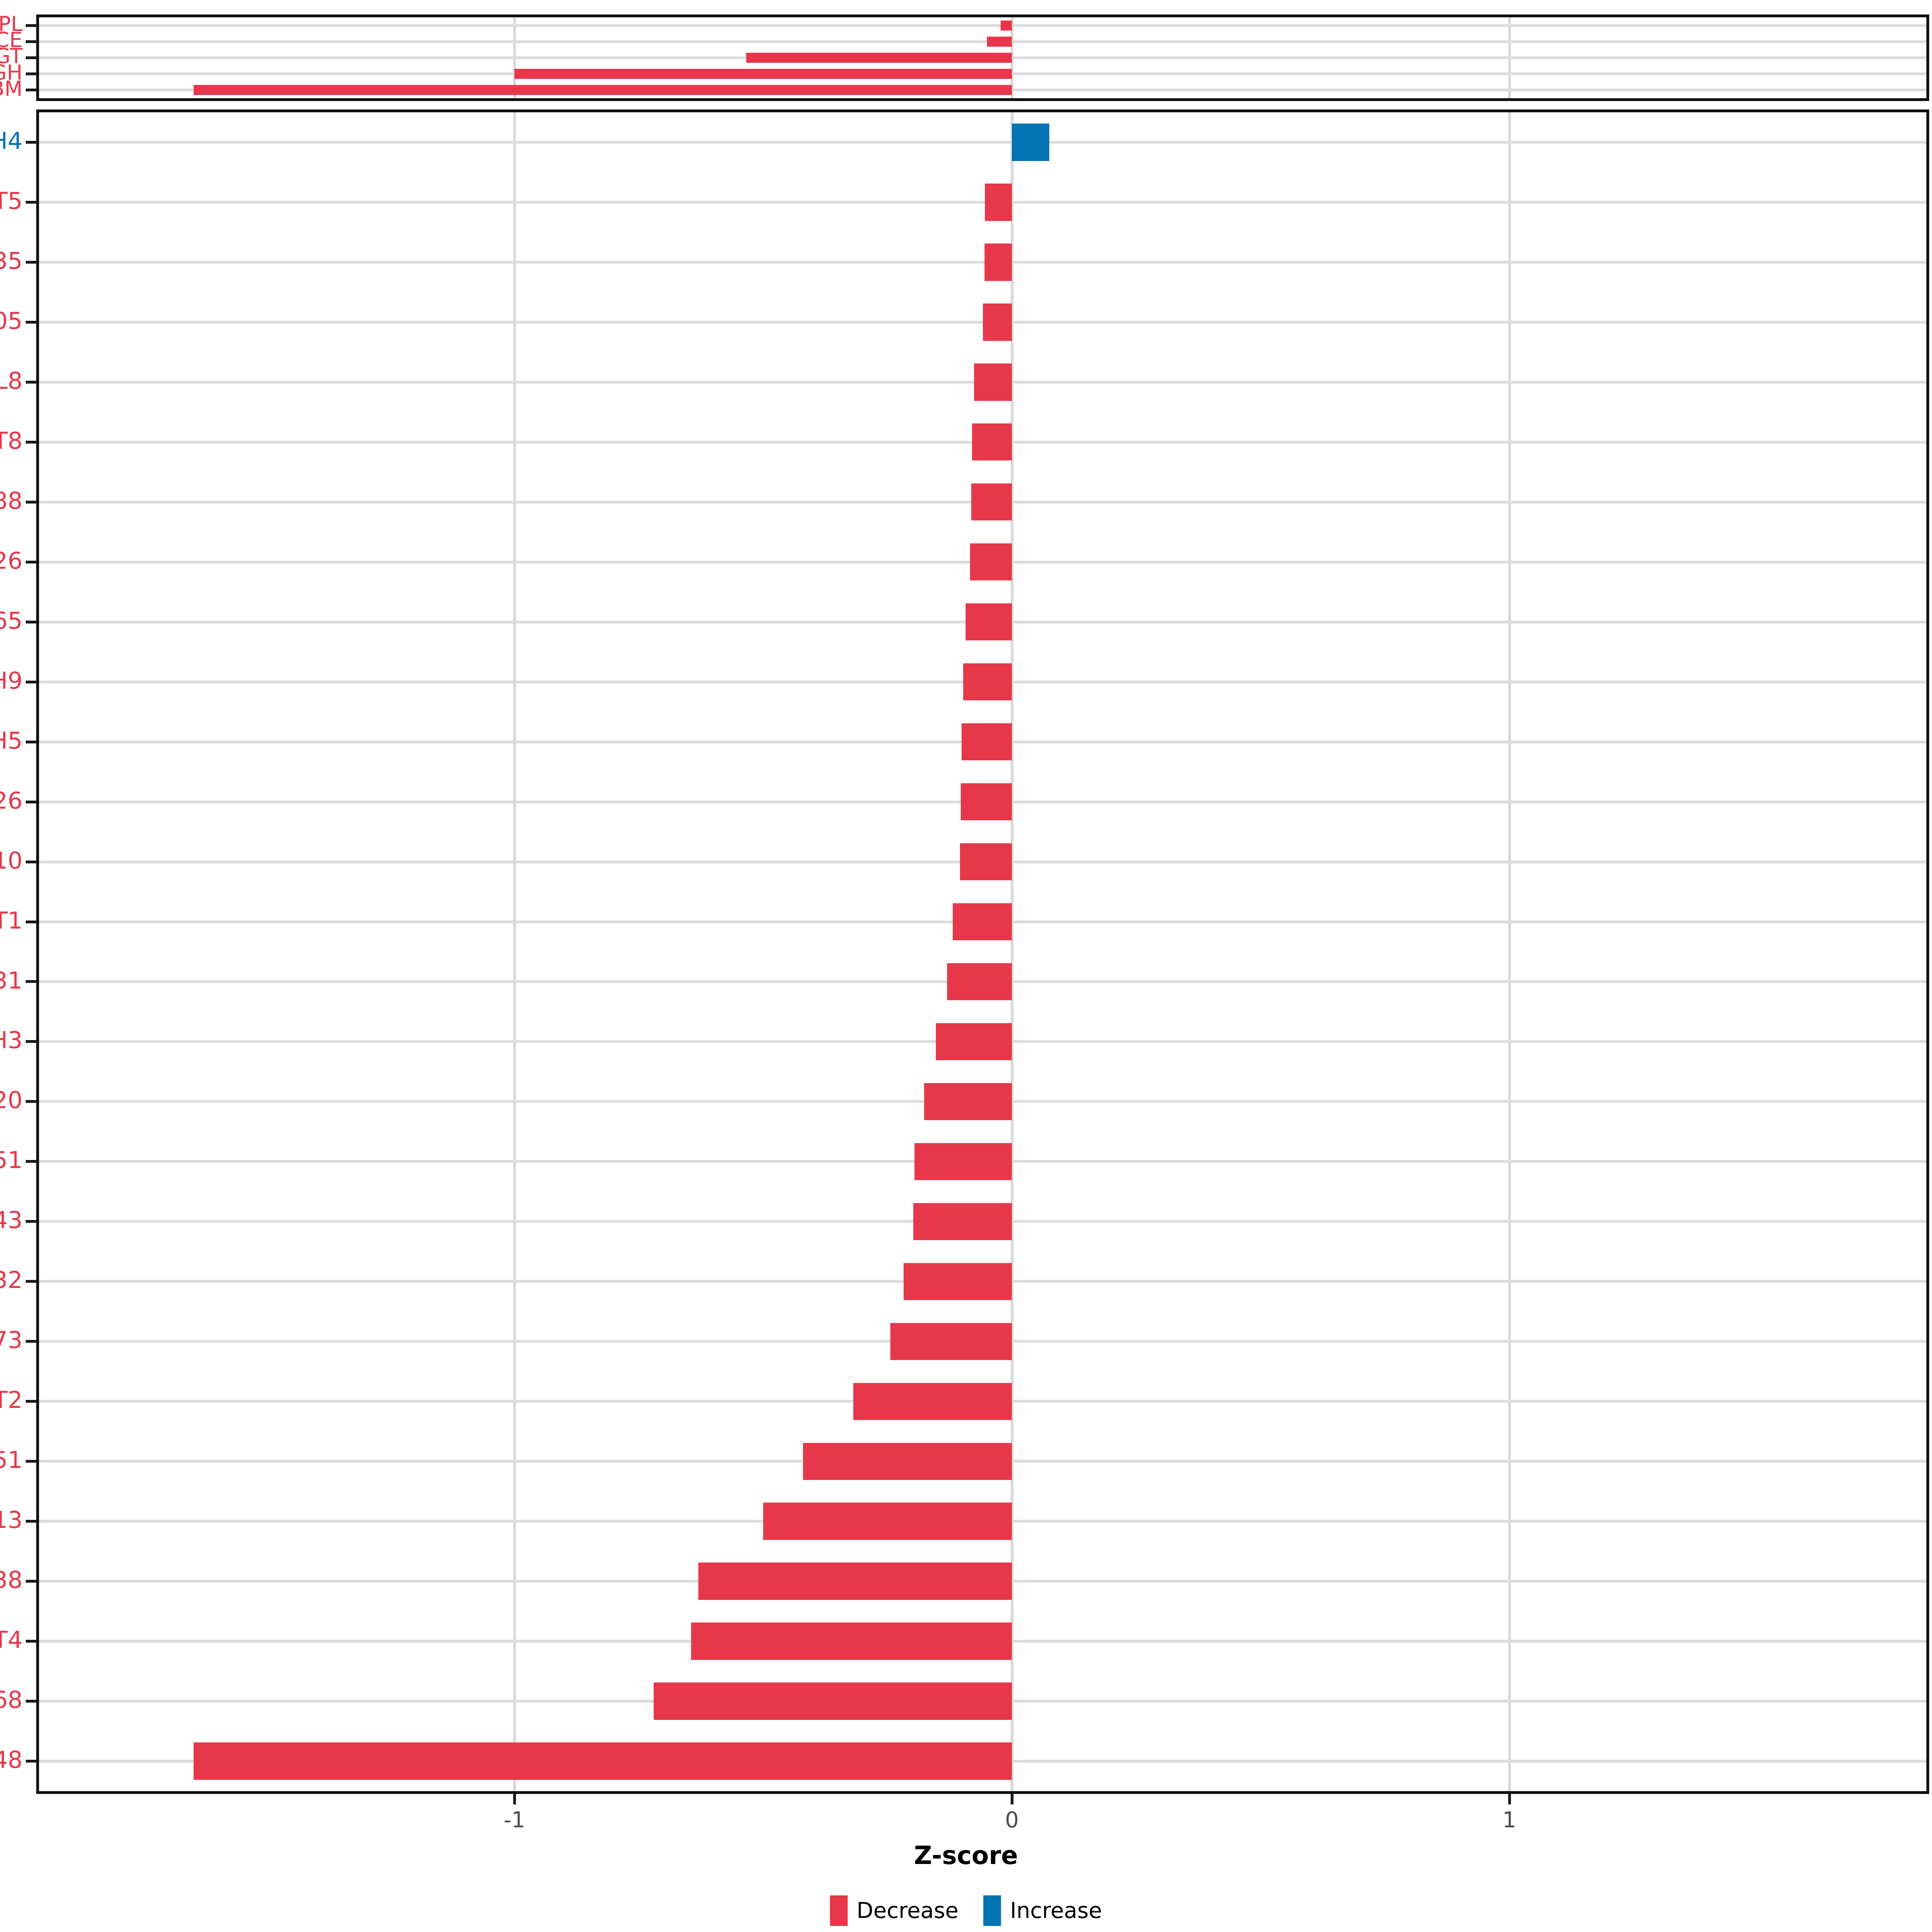 The width and height of the screenshot is (1932, 1932). I want to click on y-axis-label-gh20: GH20, so click(11, 1100).